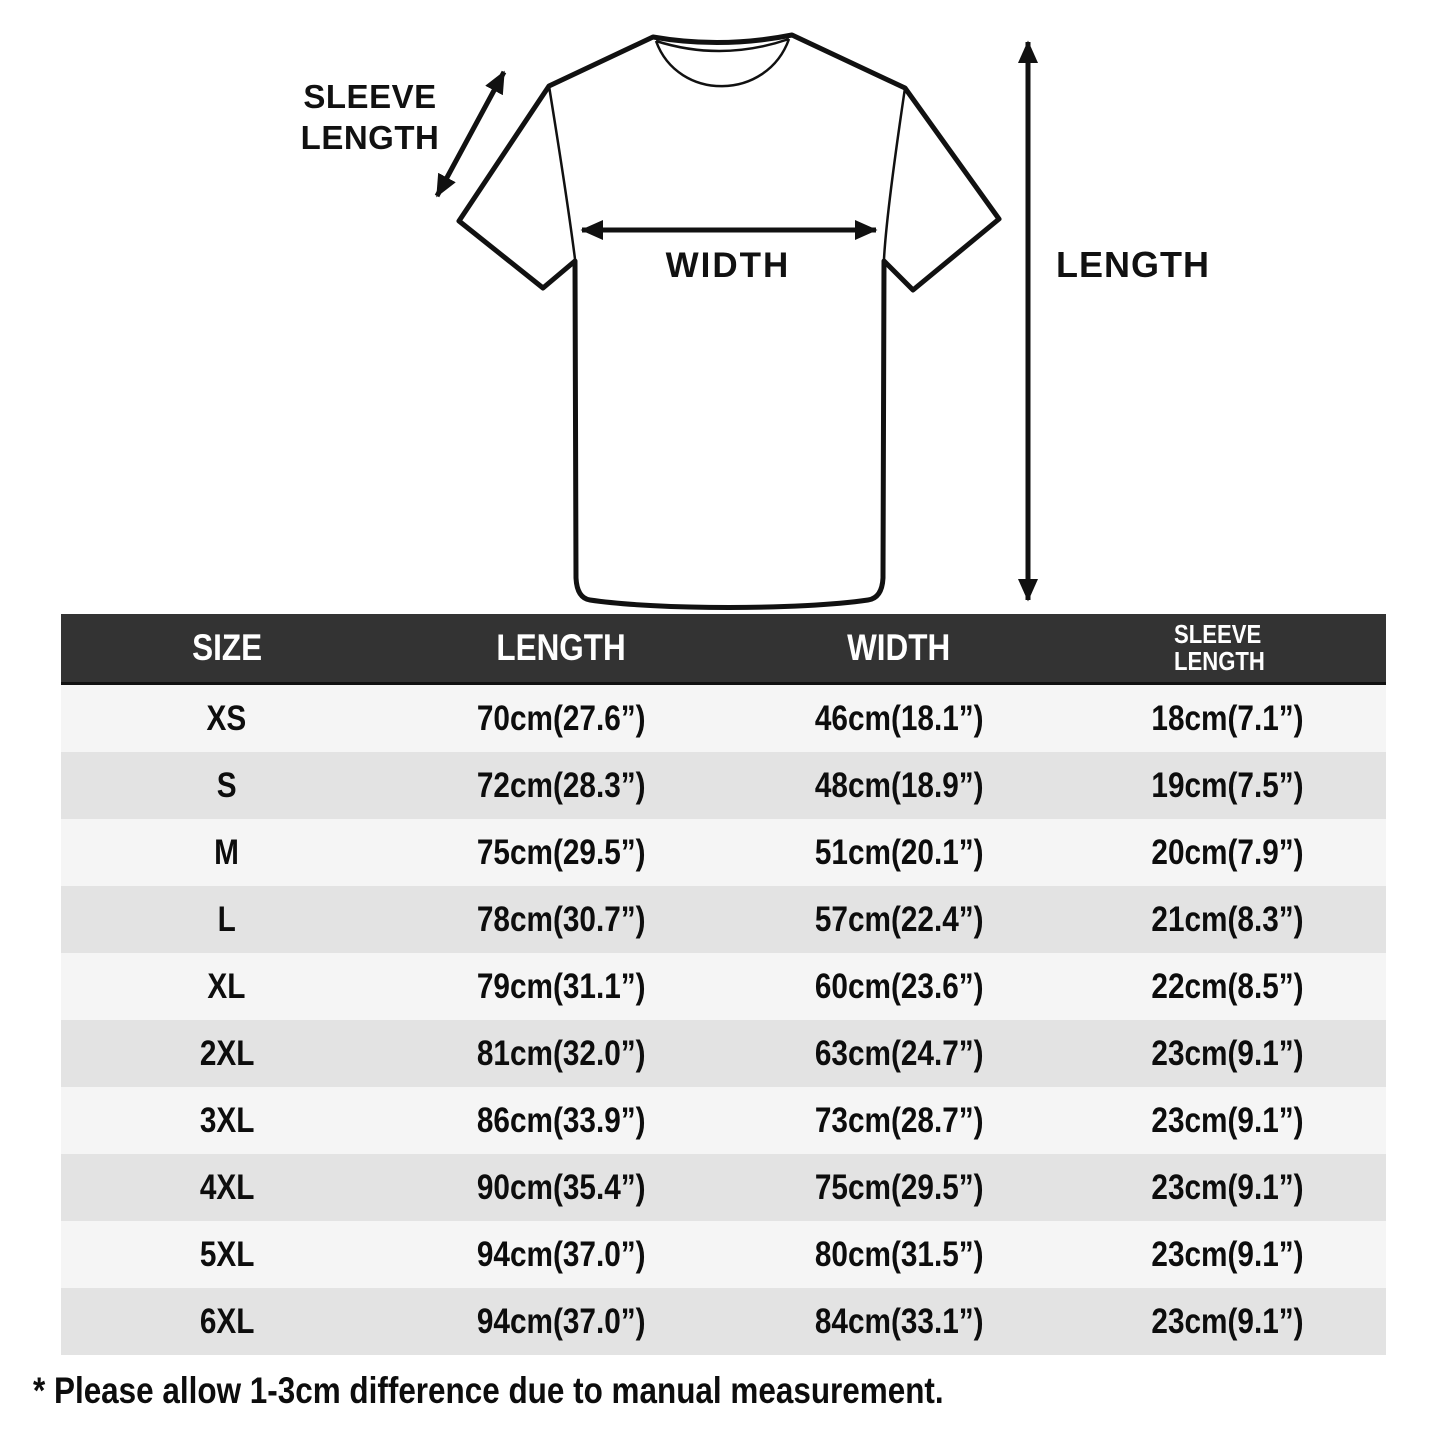 This screenshot has width=1445, height=1445. I want to click on table-row-s: S 72cm(28.3”) 48cm(18.9”) 19cm(7.5”), so click(723, 785).